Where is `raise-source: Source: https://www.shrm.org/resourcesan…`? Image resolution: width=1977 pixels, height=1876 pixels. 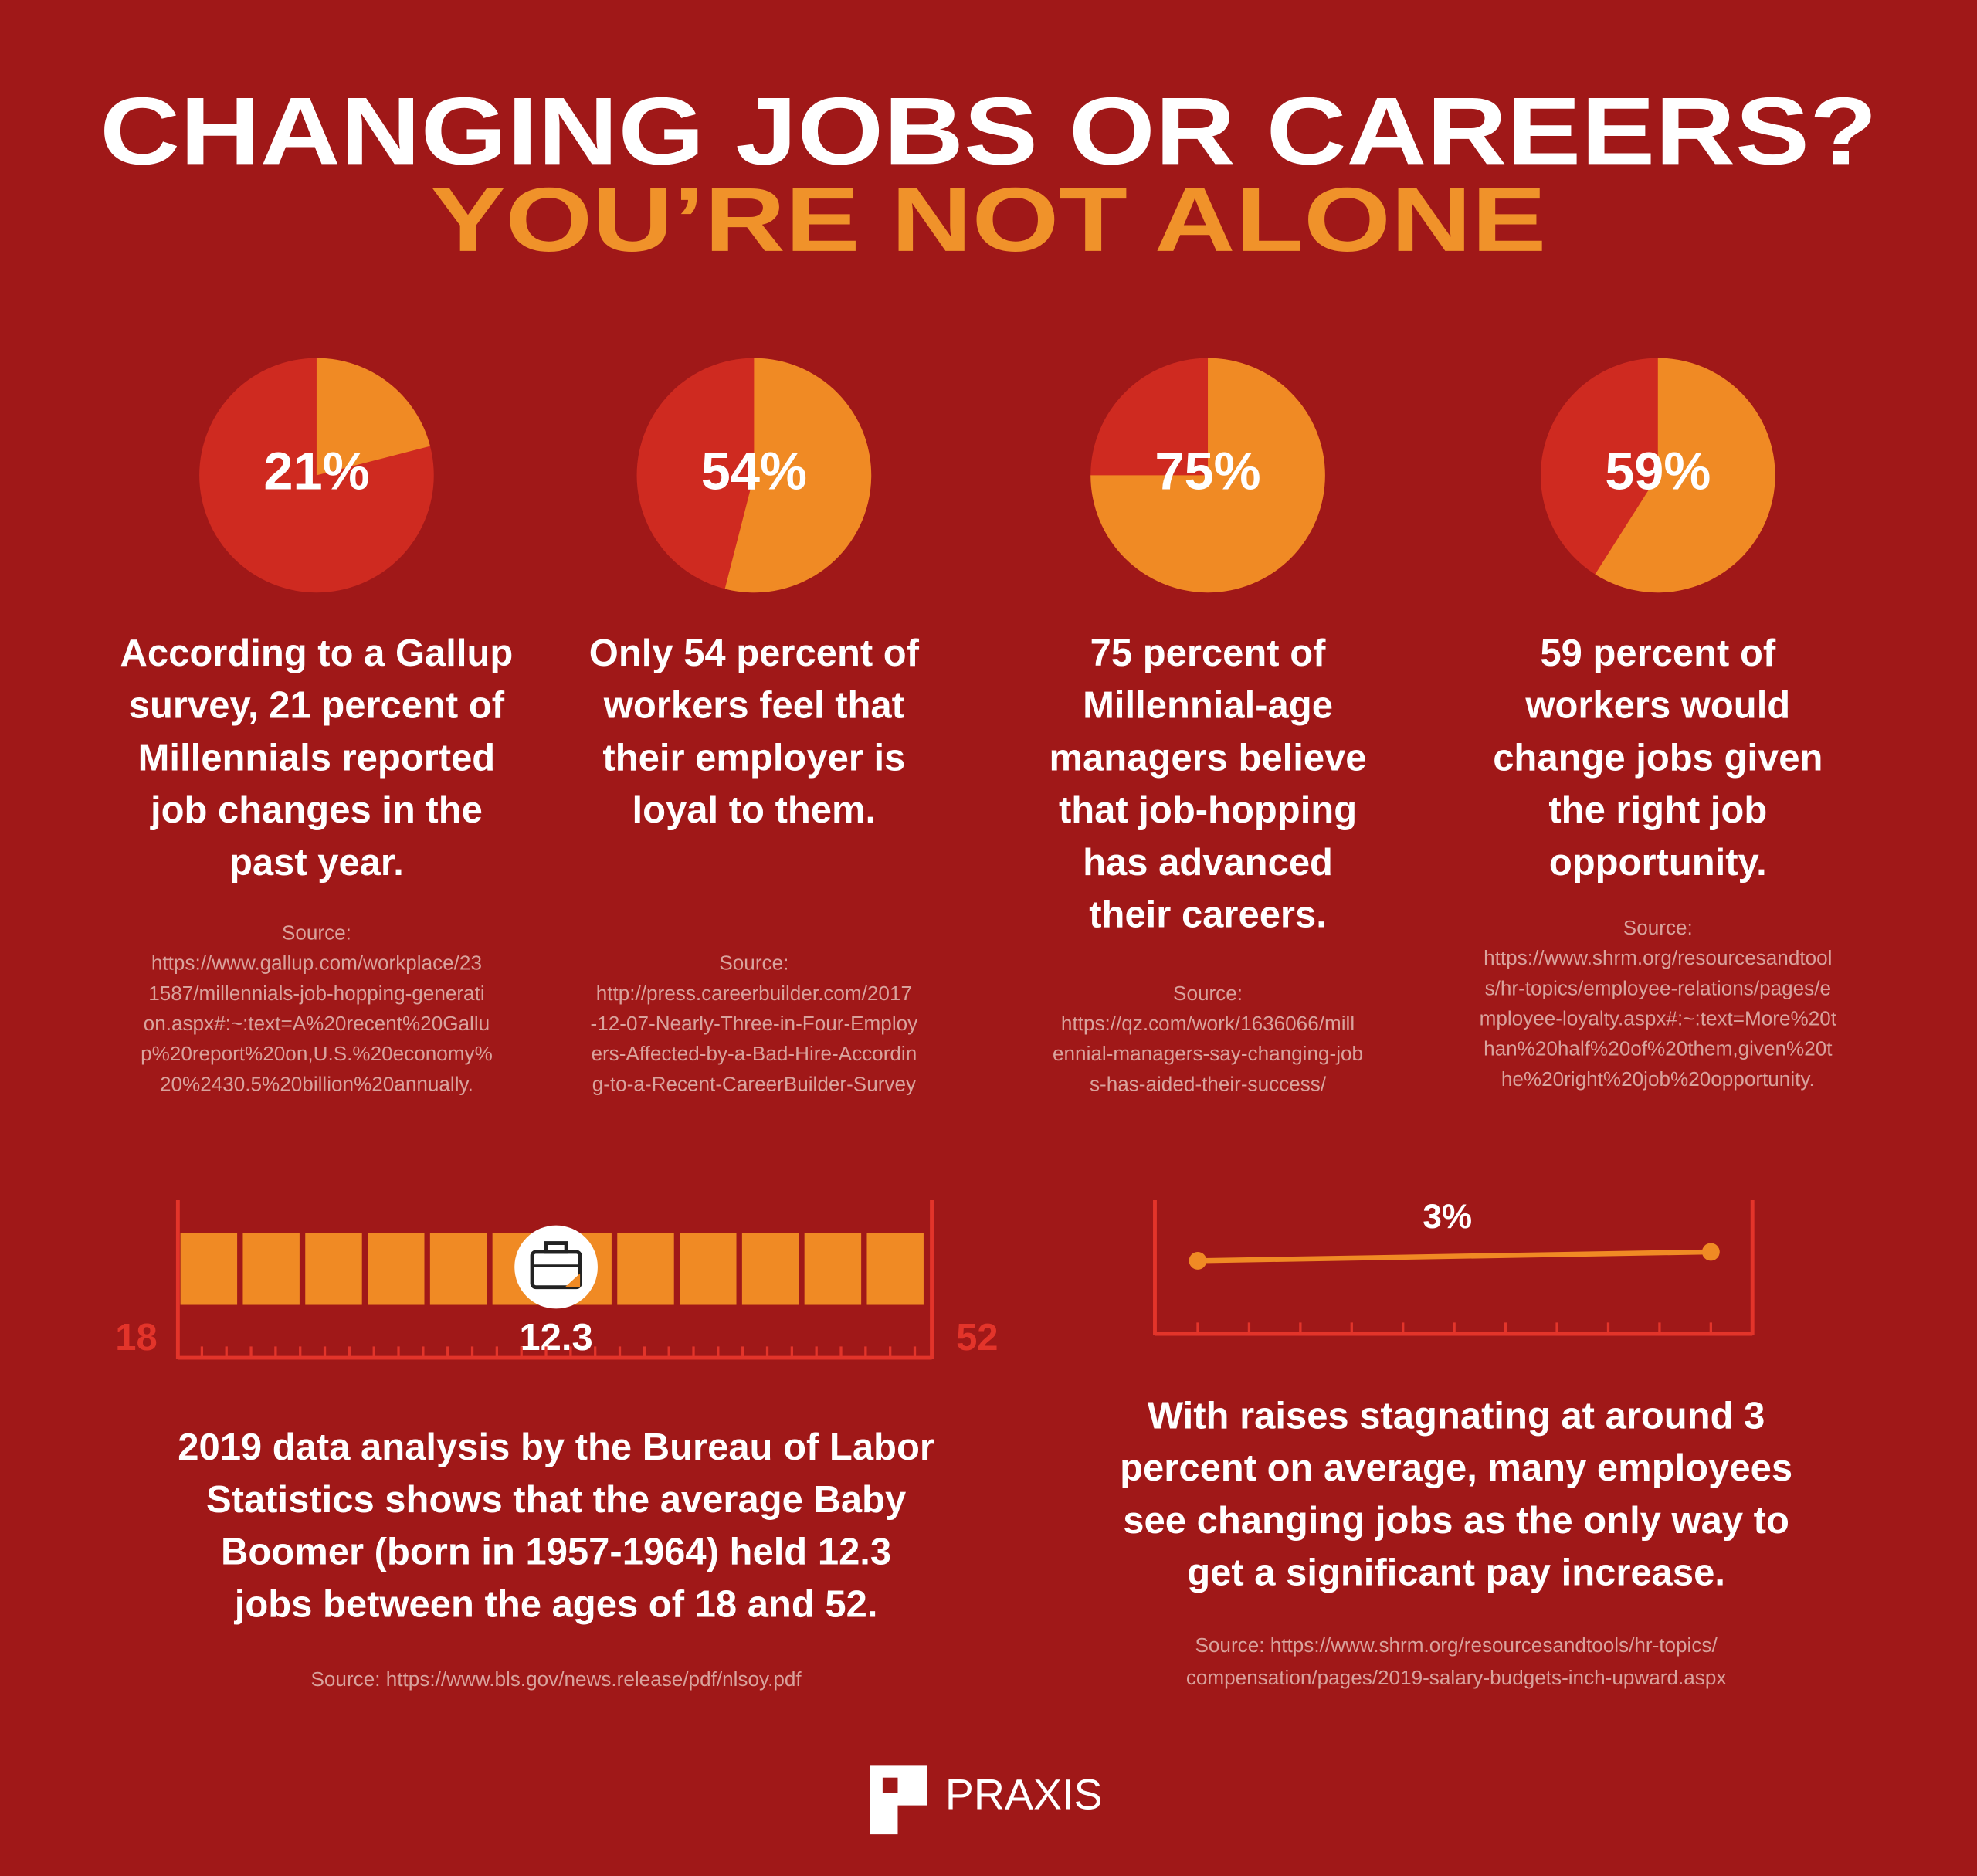 raise-source: Source: https://www.shrm.org/resourcesan… is located at coordinates (1456, 1645).